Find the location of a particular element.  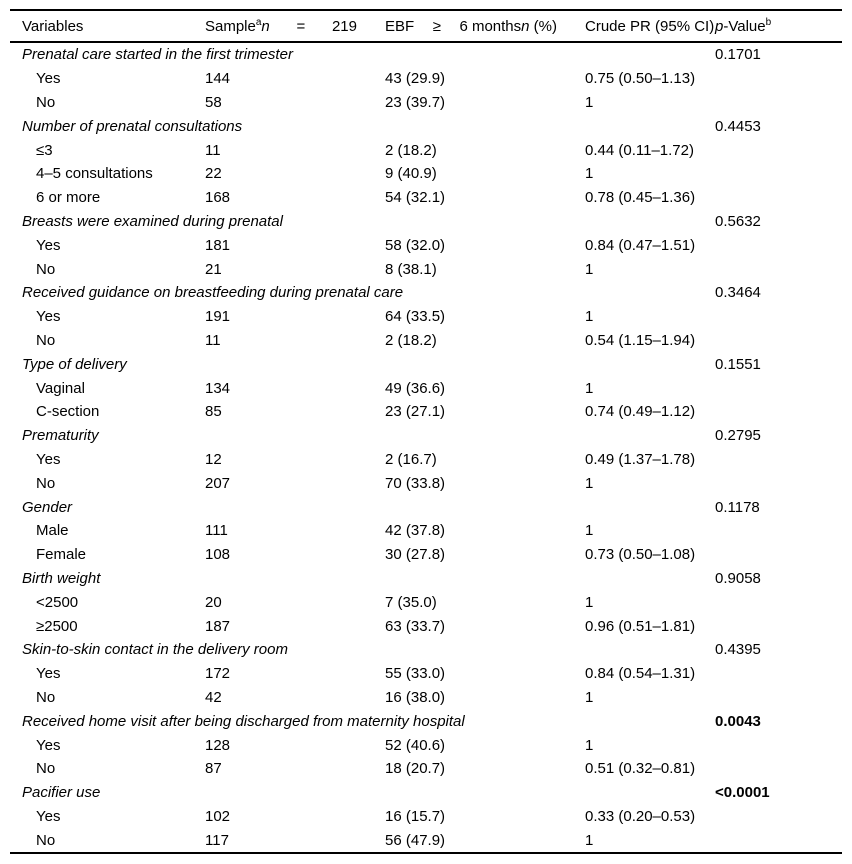

item-row: Yes 172 55 (33.0) 0.84 (0.54–1.31) is located at coordinates (426, 674).